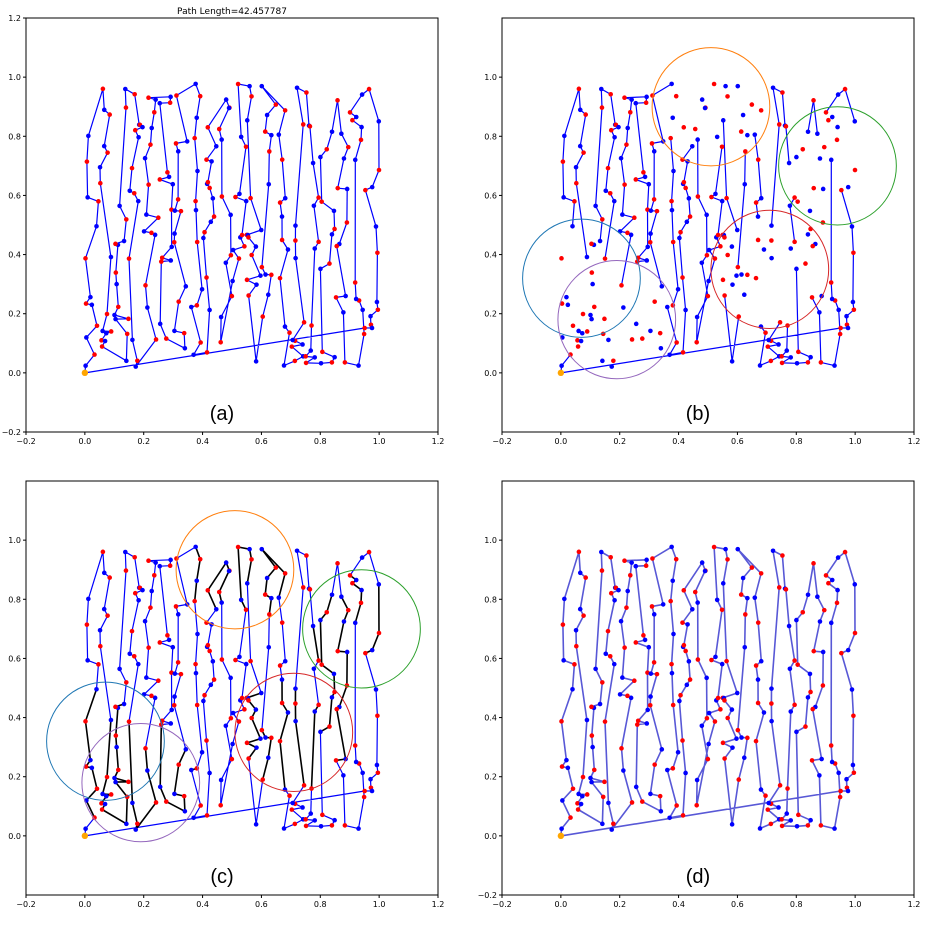 The image size is (952, 926). What do you see at coordinates (914, 904) in the screenshot?
I see `x-tick-label: 1.2` at bounding box center [914, 904].